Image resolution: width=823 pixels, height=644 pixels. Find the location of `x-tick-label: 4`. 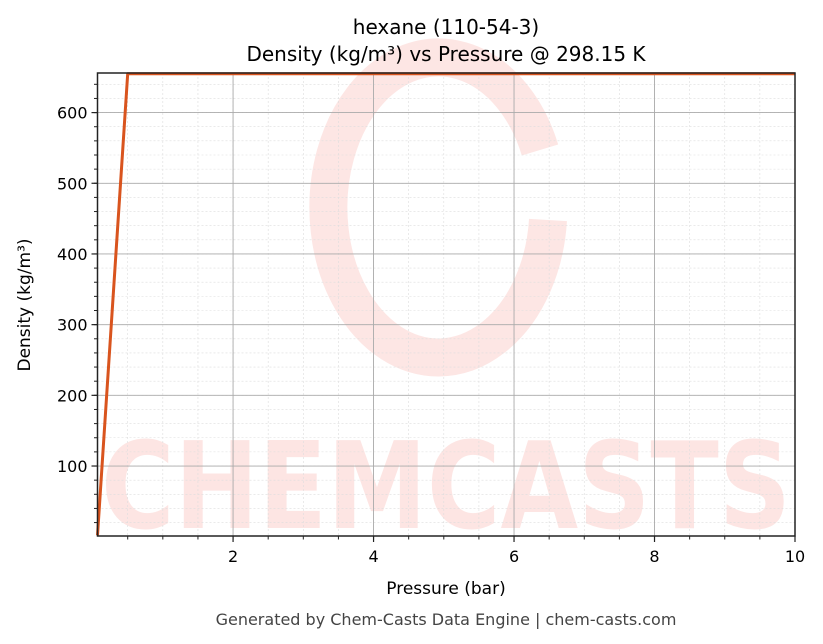

x-tick-label: 4 is located at coordinates (373, 556).